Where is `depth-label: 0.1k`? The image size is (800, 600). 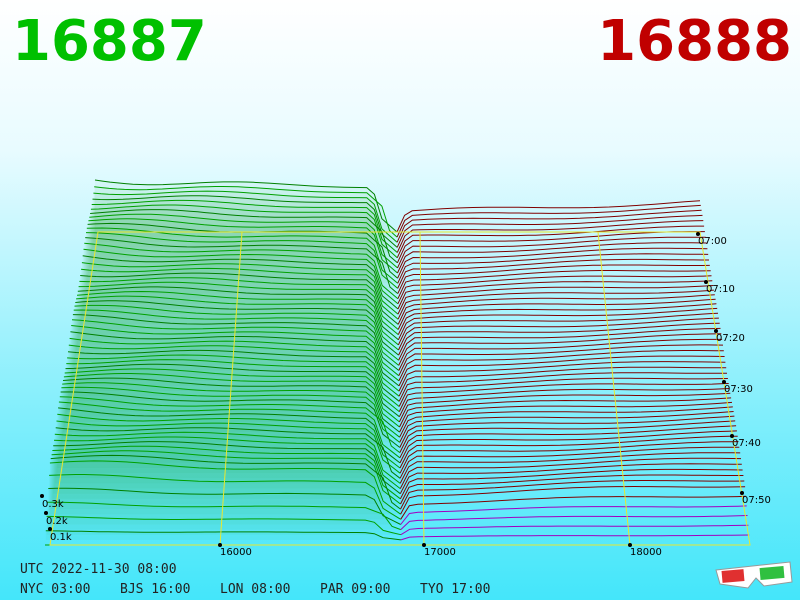 depth-label: 0.1k is located at coordinates (61, 537).